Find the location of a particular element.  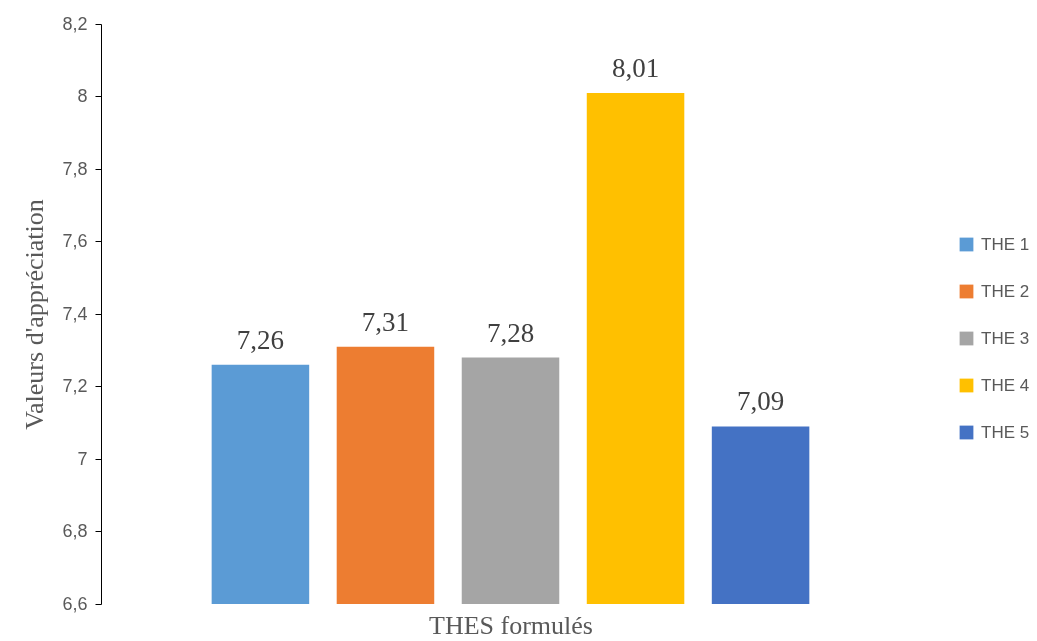

legend-label: THE 4 is located at coordinates (1005, 385).